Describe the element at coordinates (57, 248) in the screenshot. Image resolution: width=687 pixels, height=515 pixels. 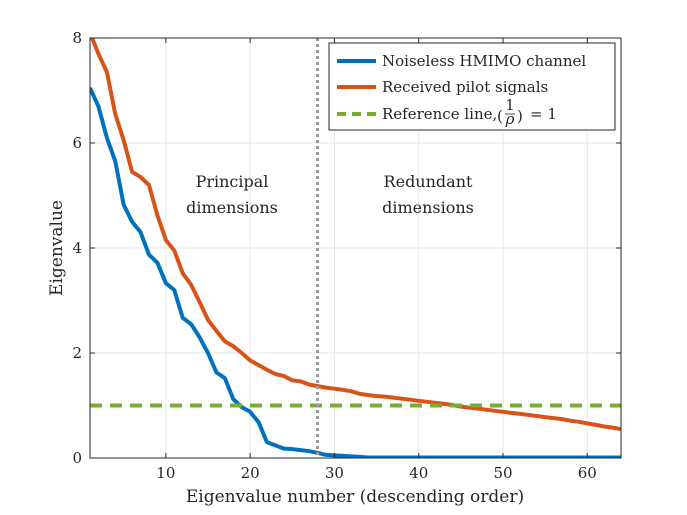
I see `y-axis-label: Eigenvalue` at that location.